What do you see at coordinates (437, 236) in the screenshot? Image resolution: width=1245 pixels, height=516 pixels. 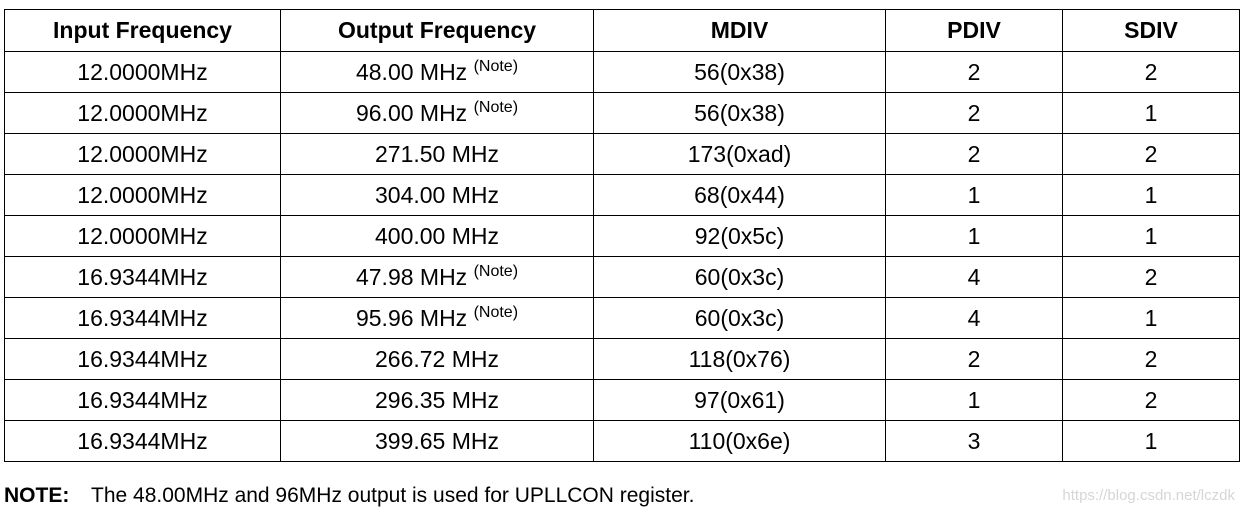 I see `output-frequency-cell: 400.00 MHz` at bounding box center [437, 236].